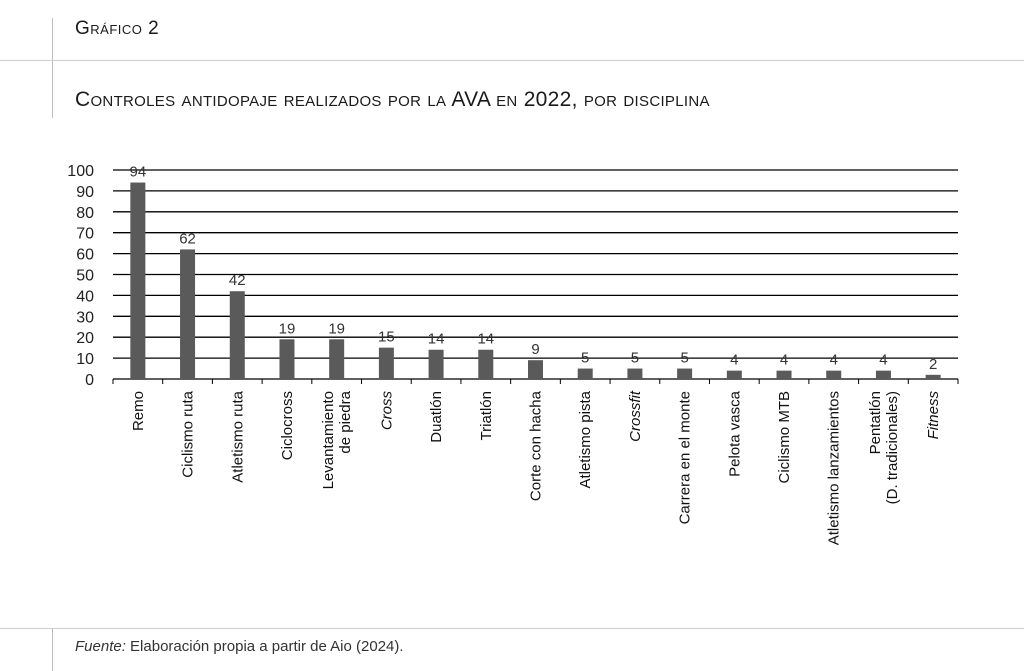 The image size is (1024, 671). Describe the element at coordinates (875, 422) in the screenshot. I see `x-category-label: Pentatlón` at that location.